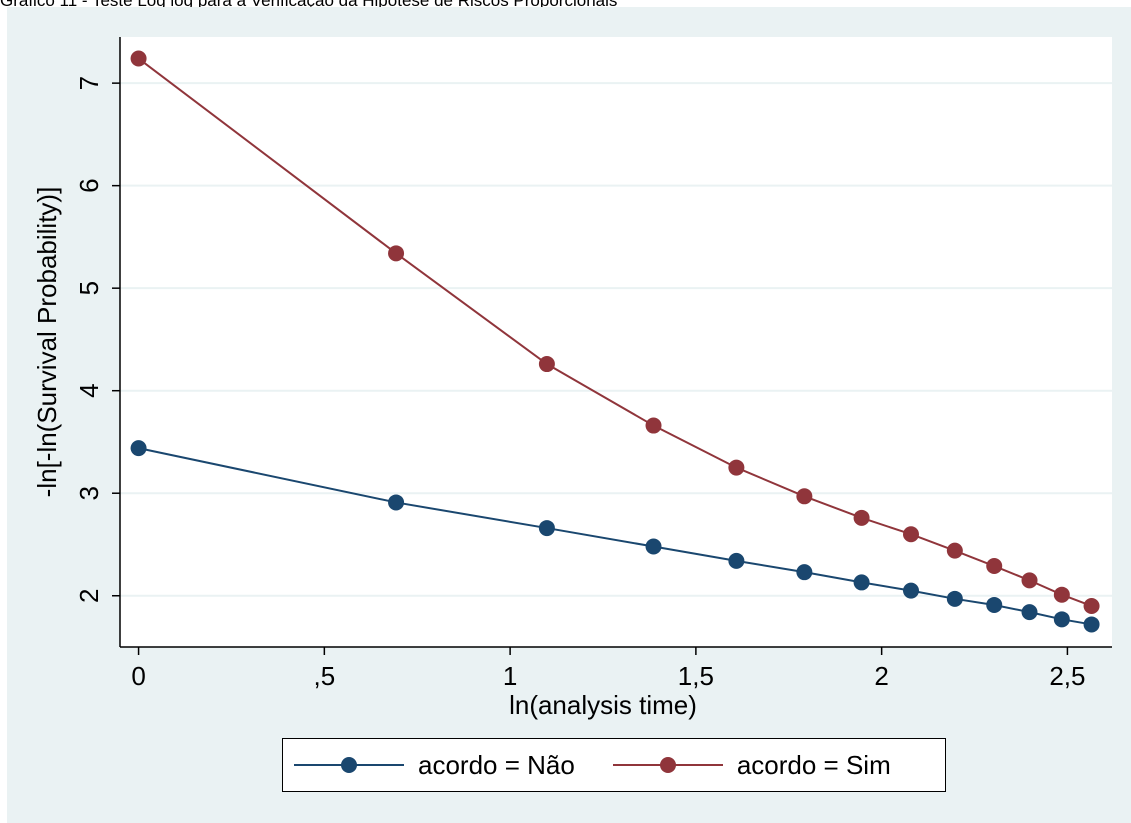  Describe the element at coordinates (325, 676) in the screenshot. I see `x-tick-label-1: ,5` at that location.